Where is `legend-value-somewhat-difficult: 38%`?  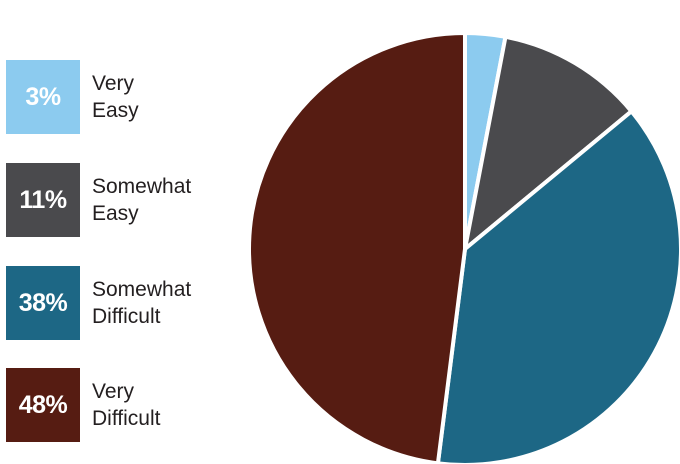
legend-value-somewhat-difficult: 38% is located at coordinates (43, 302).